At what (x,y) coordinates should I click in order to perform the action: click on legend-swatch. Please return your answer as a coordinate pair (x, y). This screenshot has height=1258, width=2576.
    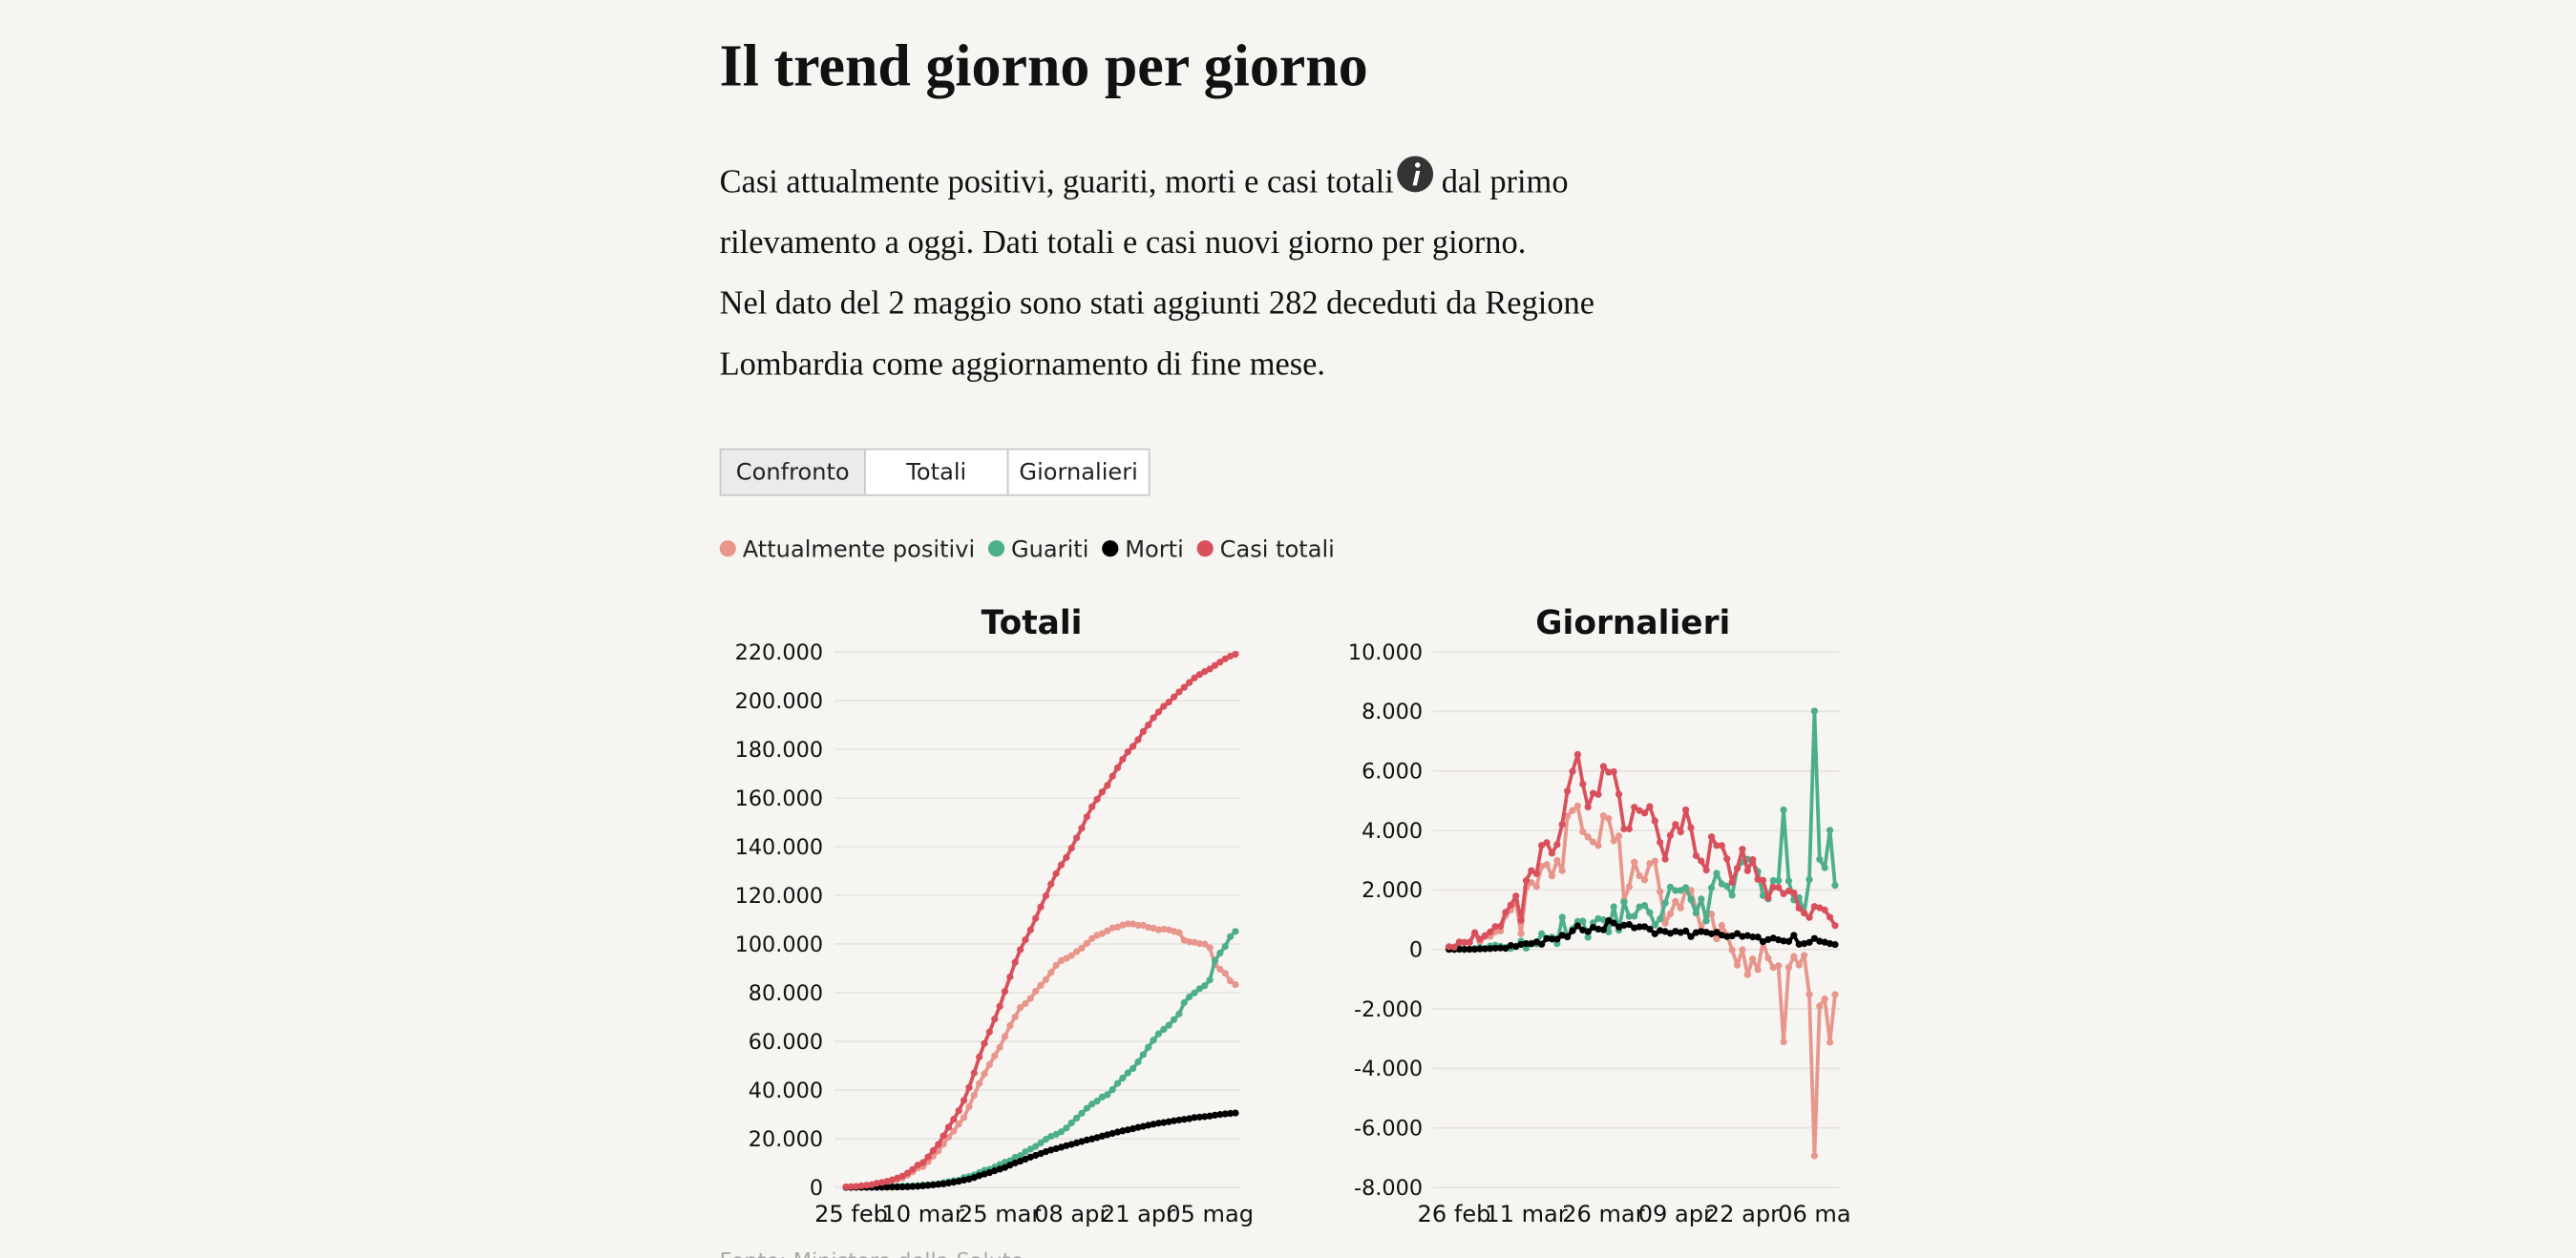
    Looking at the image, I should click on (1110, 548).